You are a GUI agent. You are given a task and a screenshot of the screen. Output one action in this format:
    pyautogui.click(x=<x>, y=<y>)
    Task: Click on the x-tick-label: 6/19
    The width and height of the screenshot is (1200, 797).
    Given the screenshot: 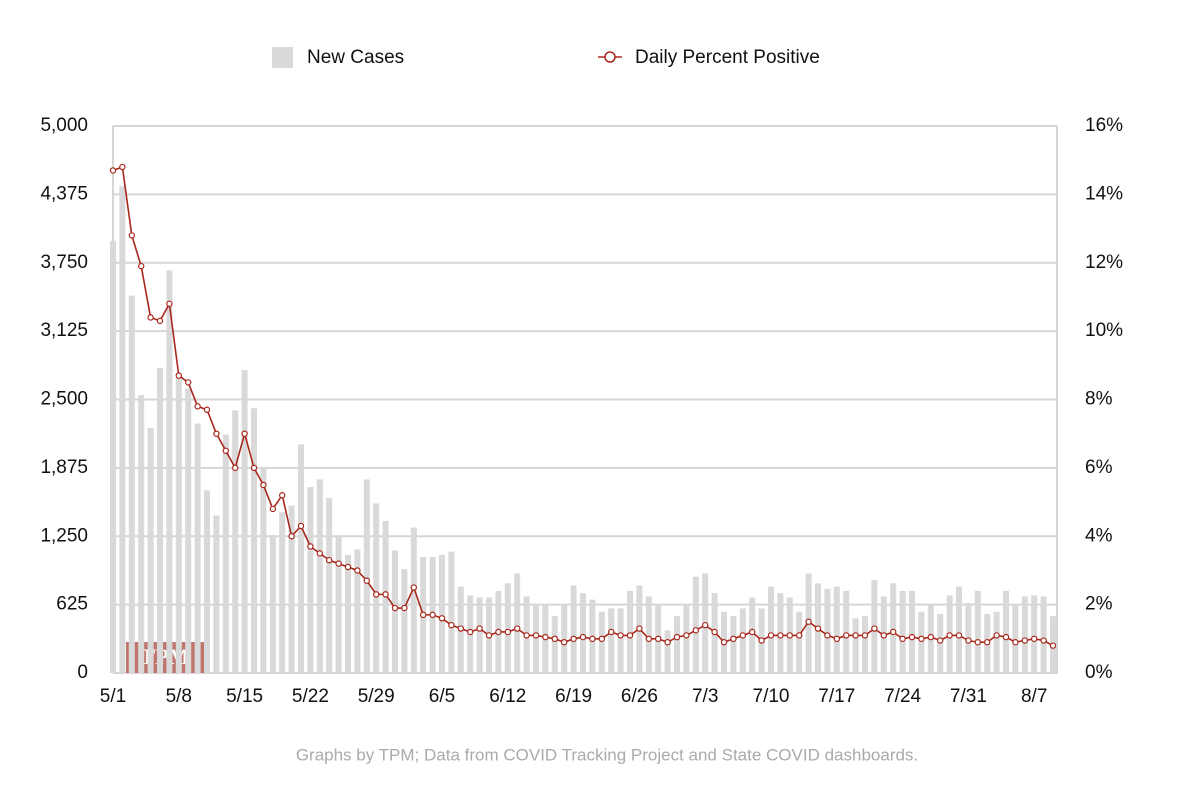 What is the action you would take?
    pyautogui.click(x=573, y=696)
    